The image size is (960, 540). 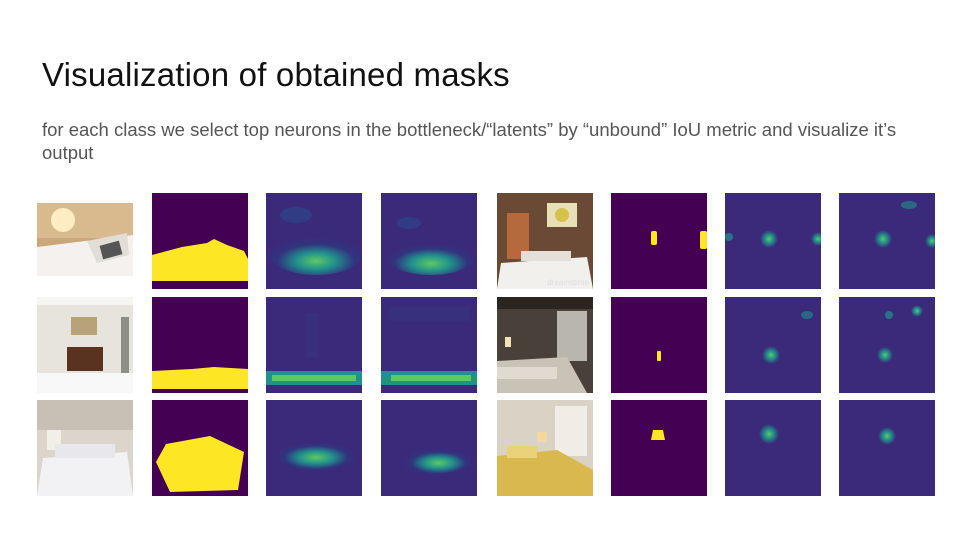 I want to click on neuron-activation-5b, so click(x=887, y=345).